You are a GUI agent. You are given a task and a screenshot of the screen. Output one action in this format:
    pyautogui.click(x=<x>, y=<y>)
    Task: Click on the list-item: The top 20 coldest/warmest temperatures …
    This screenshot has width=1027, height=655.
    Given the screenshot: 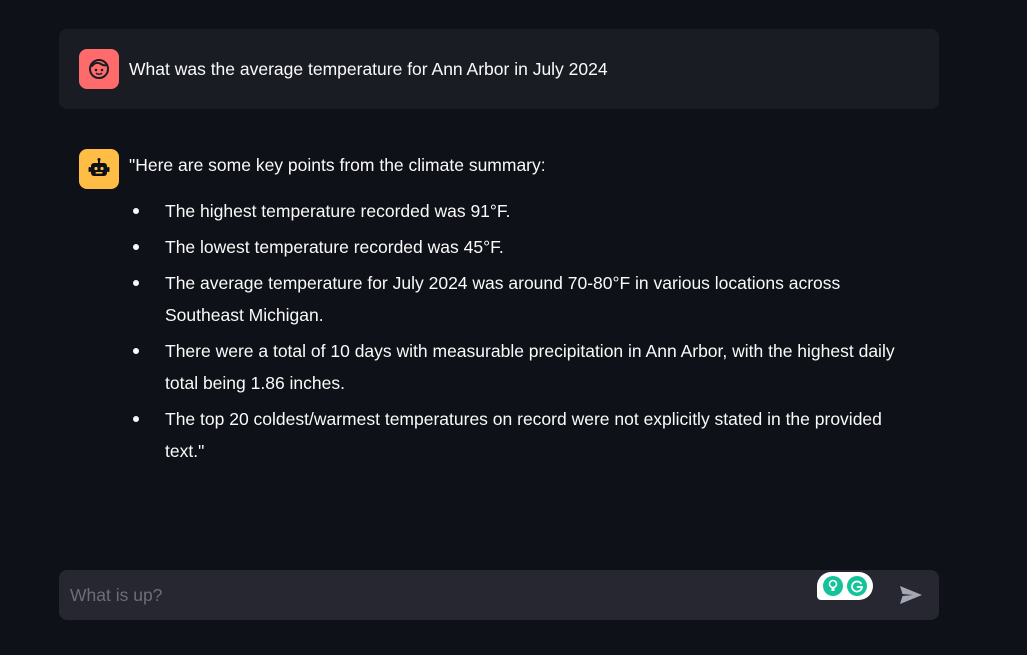 What is the action you would take?
    pyautogui.click(x=526, y=435)
    